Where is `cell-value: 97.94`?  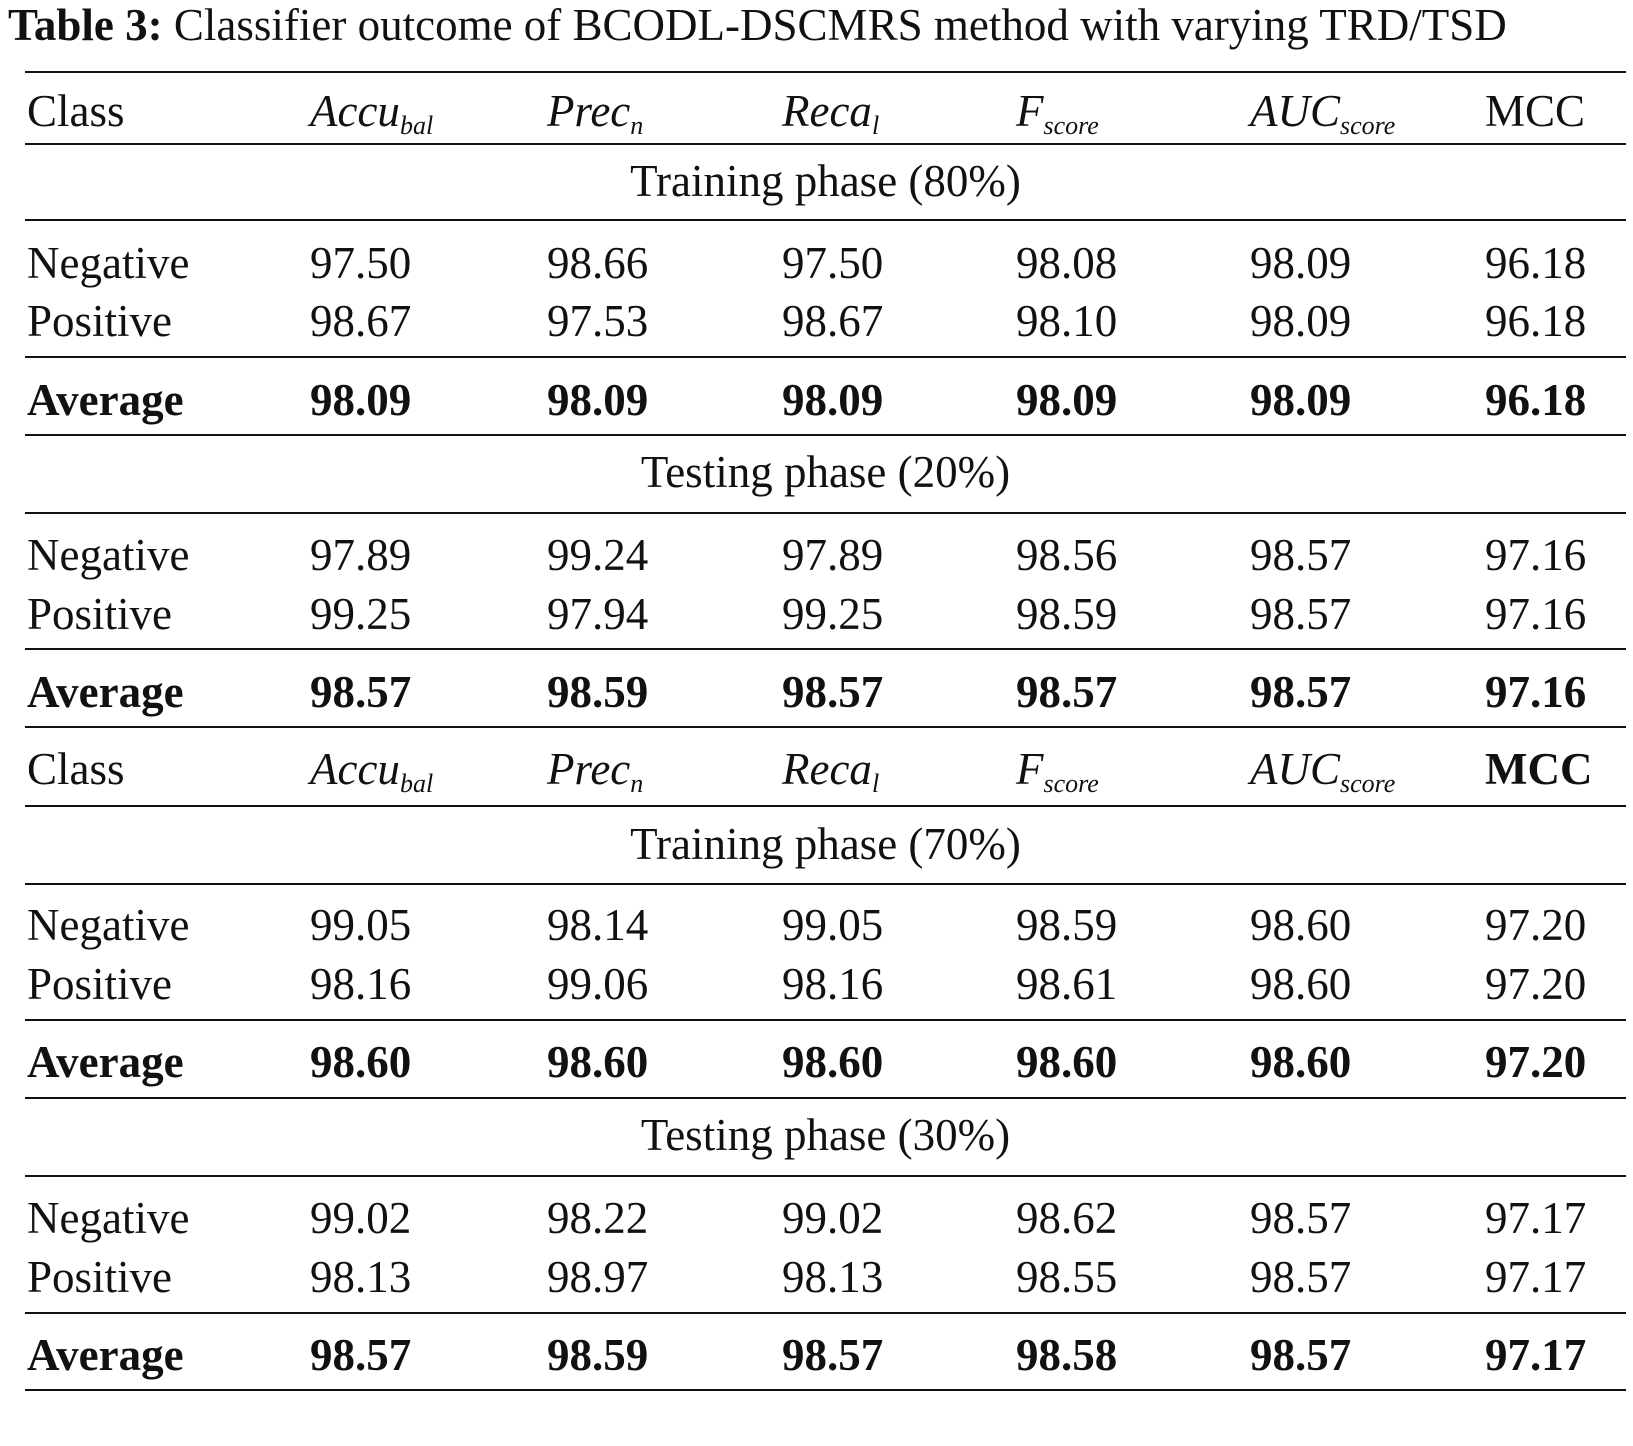 cell-value: 97.94 is located at coordinates (598, 614).